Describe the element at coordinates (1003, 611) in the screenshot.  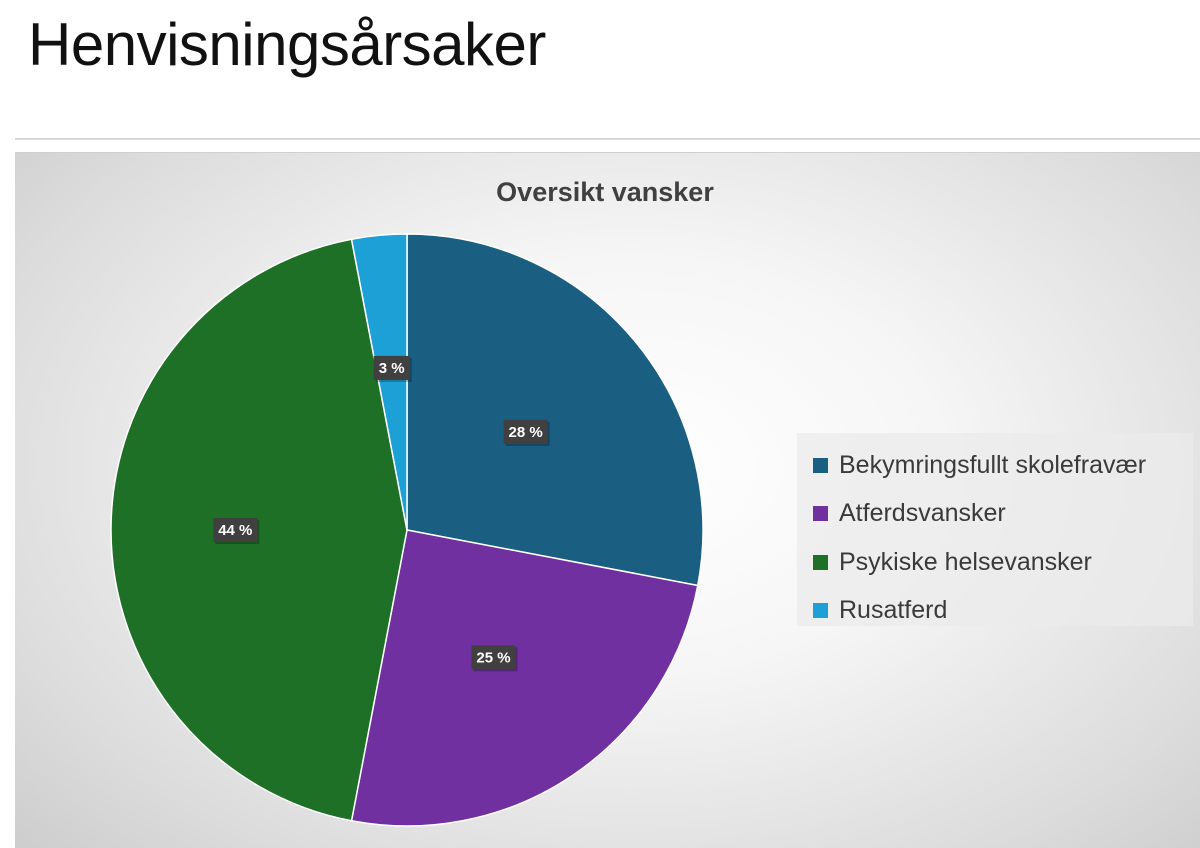
I see `legend-item: Rusatferd` at that location.